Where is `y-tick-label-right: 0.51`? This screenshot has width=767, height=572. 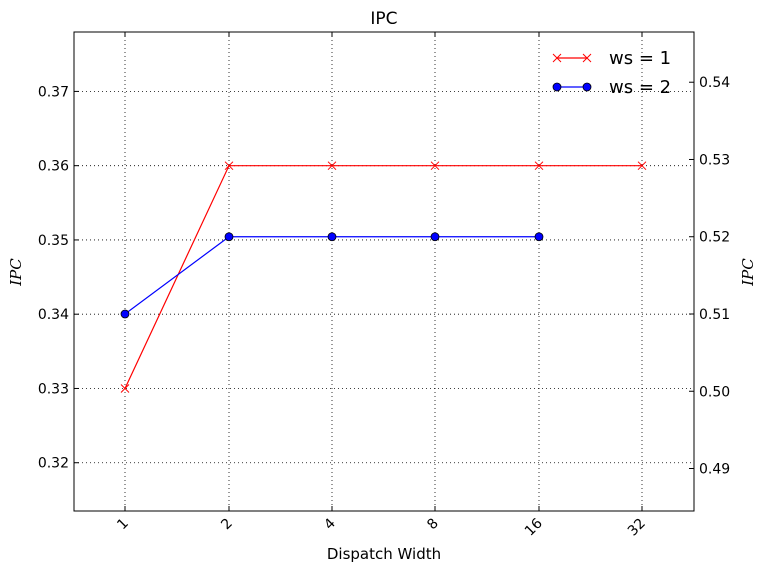 y-tick-label-right: 0.51 is located at coordinates (714, 315).